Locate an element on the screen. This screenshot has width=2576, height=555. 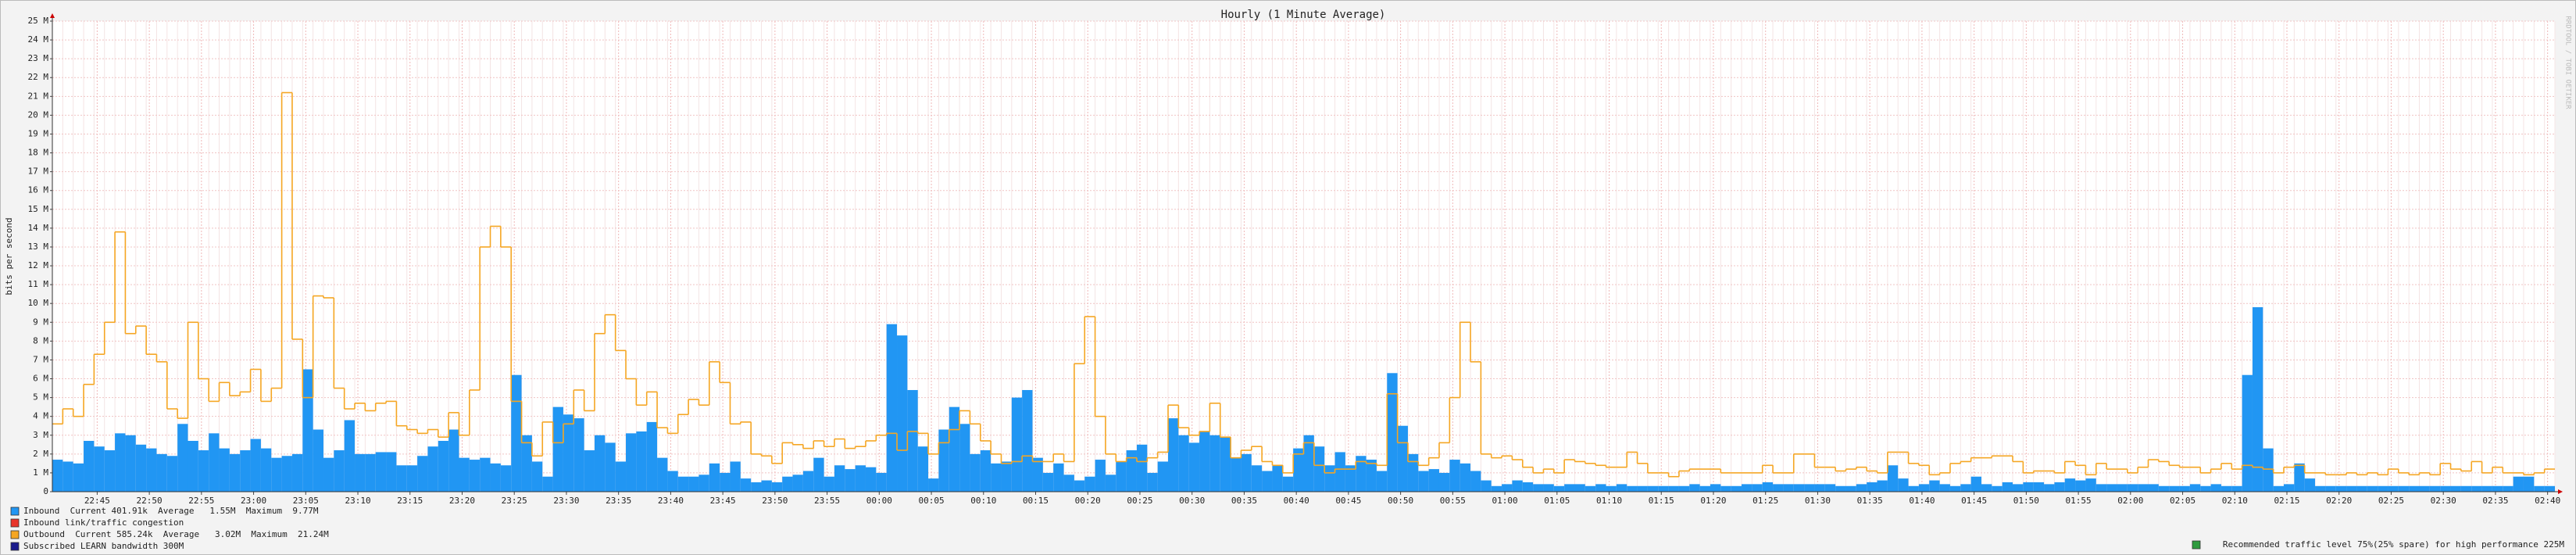
x-tick-label: 23:50 is located at coordinates (775, 501).